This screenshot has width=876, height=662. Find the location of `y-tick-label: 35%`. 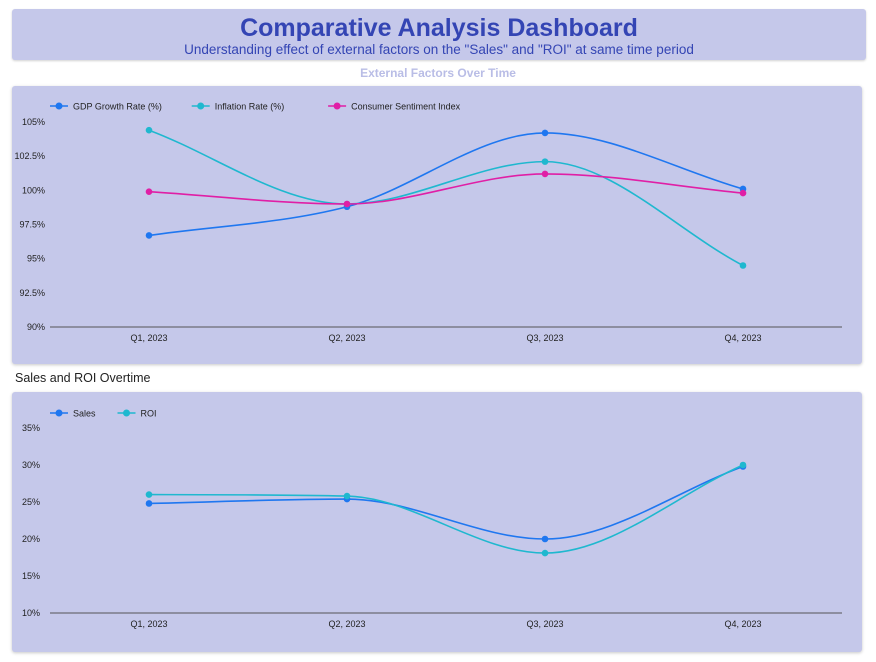

y-tick-label: 35% is located at coordinates (31, 428).